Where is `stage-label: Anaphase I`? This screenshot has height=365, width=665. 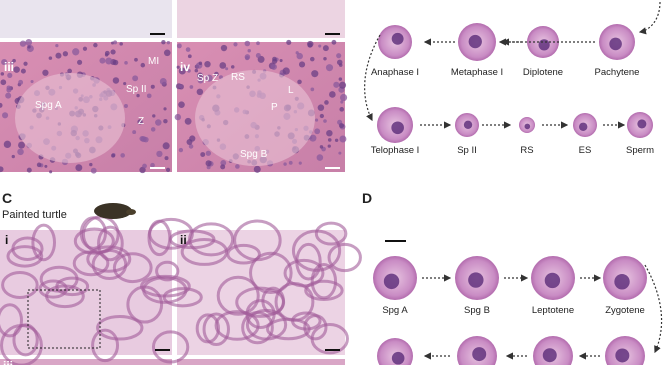
stage-label: Anaphase I is located at coordinates (395, 72).